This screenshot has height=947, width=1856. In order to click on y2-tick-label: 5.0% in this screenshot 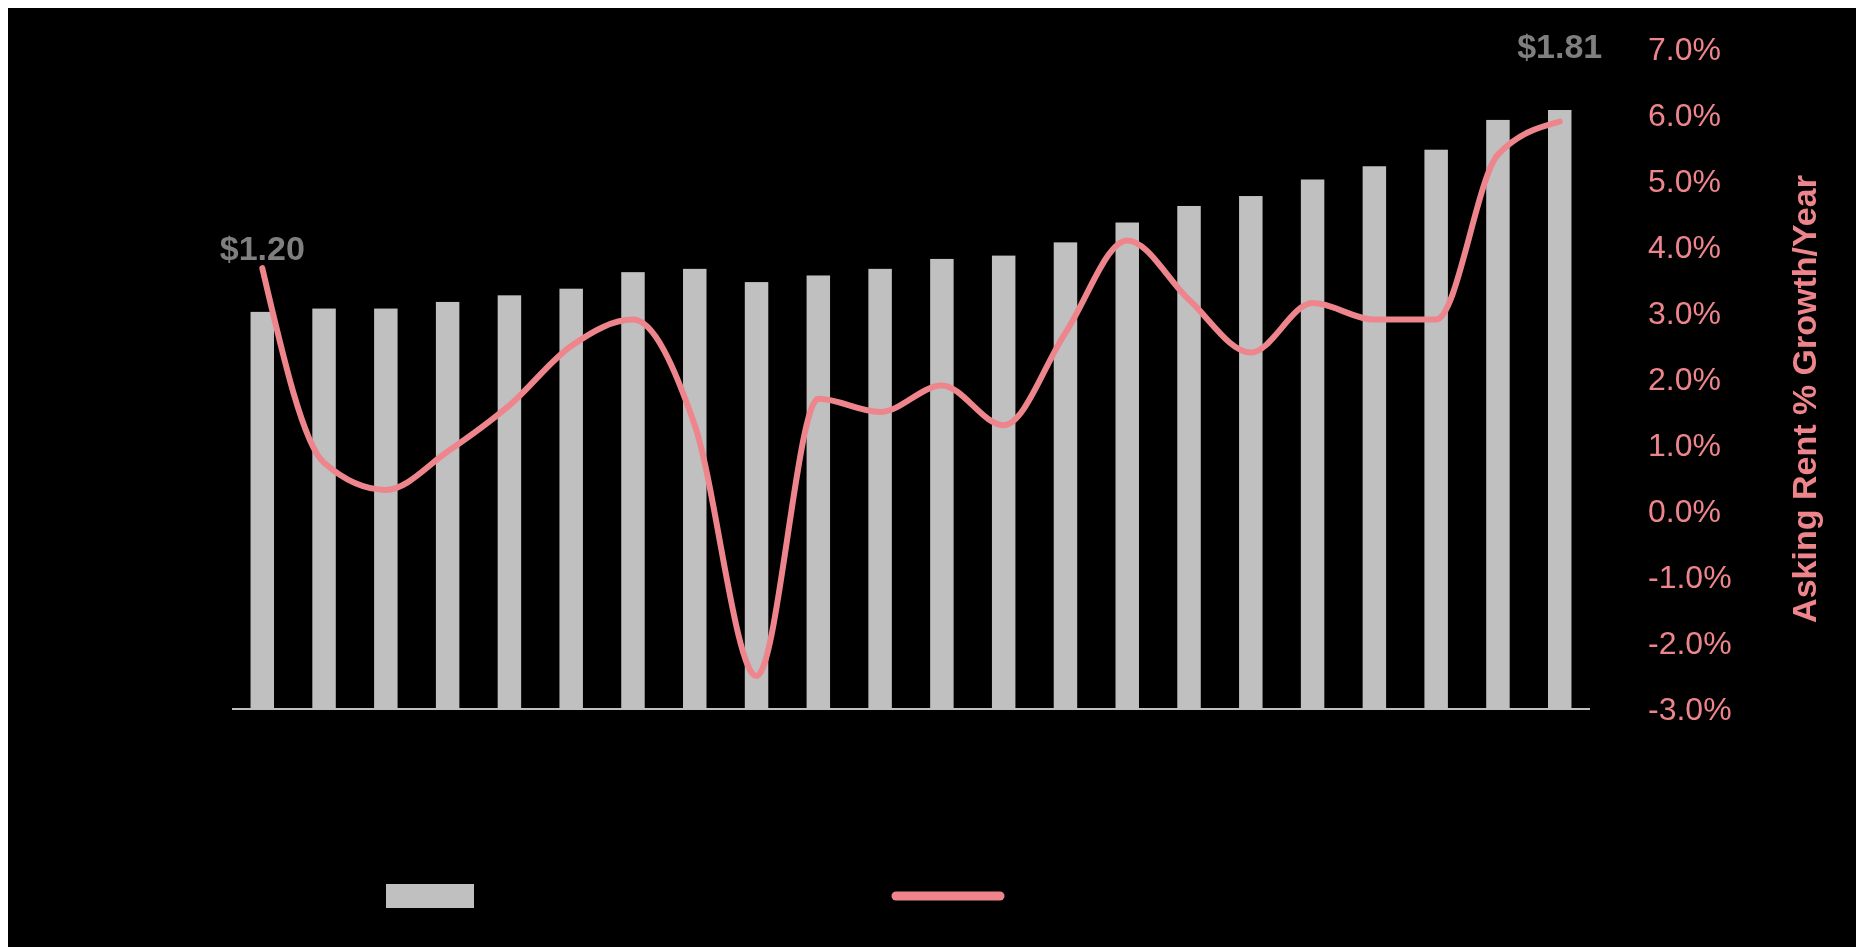, I will do `click(1684, 181)`.